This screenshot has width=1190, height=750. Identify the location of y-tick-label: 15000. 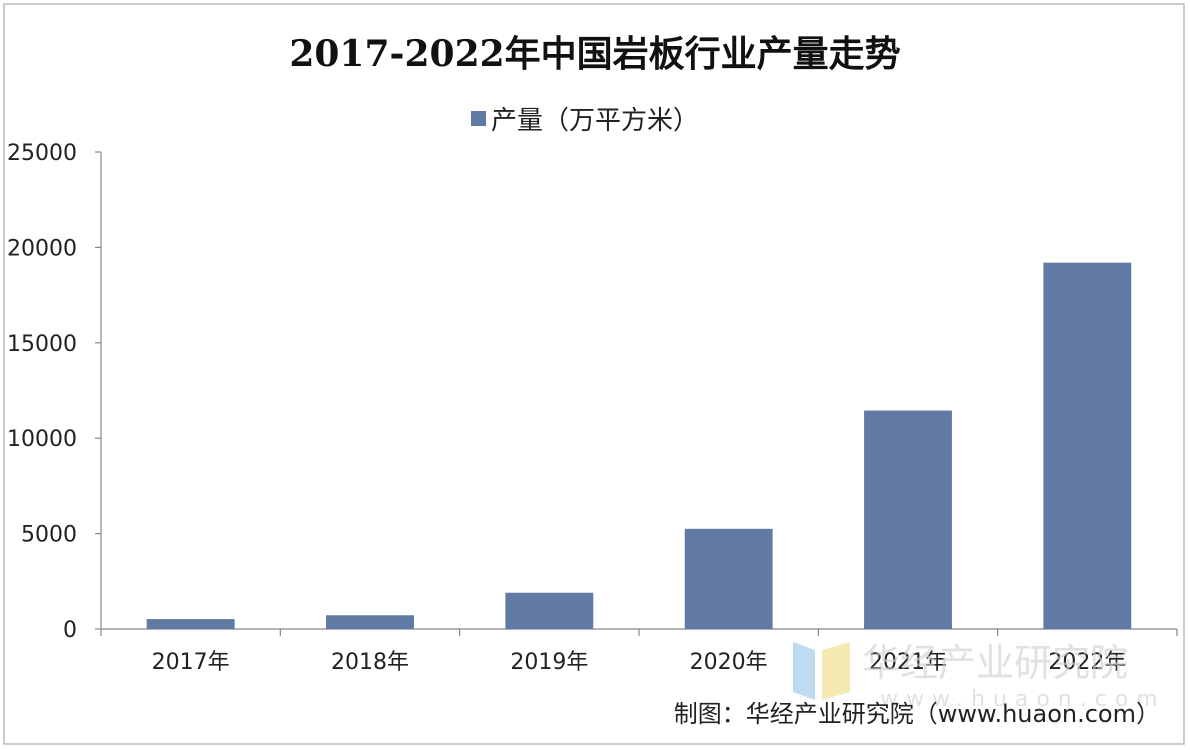
(42, 344).